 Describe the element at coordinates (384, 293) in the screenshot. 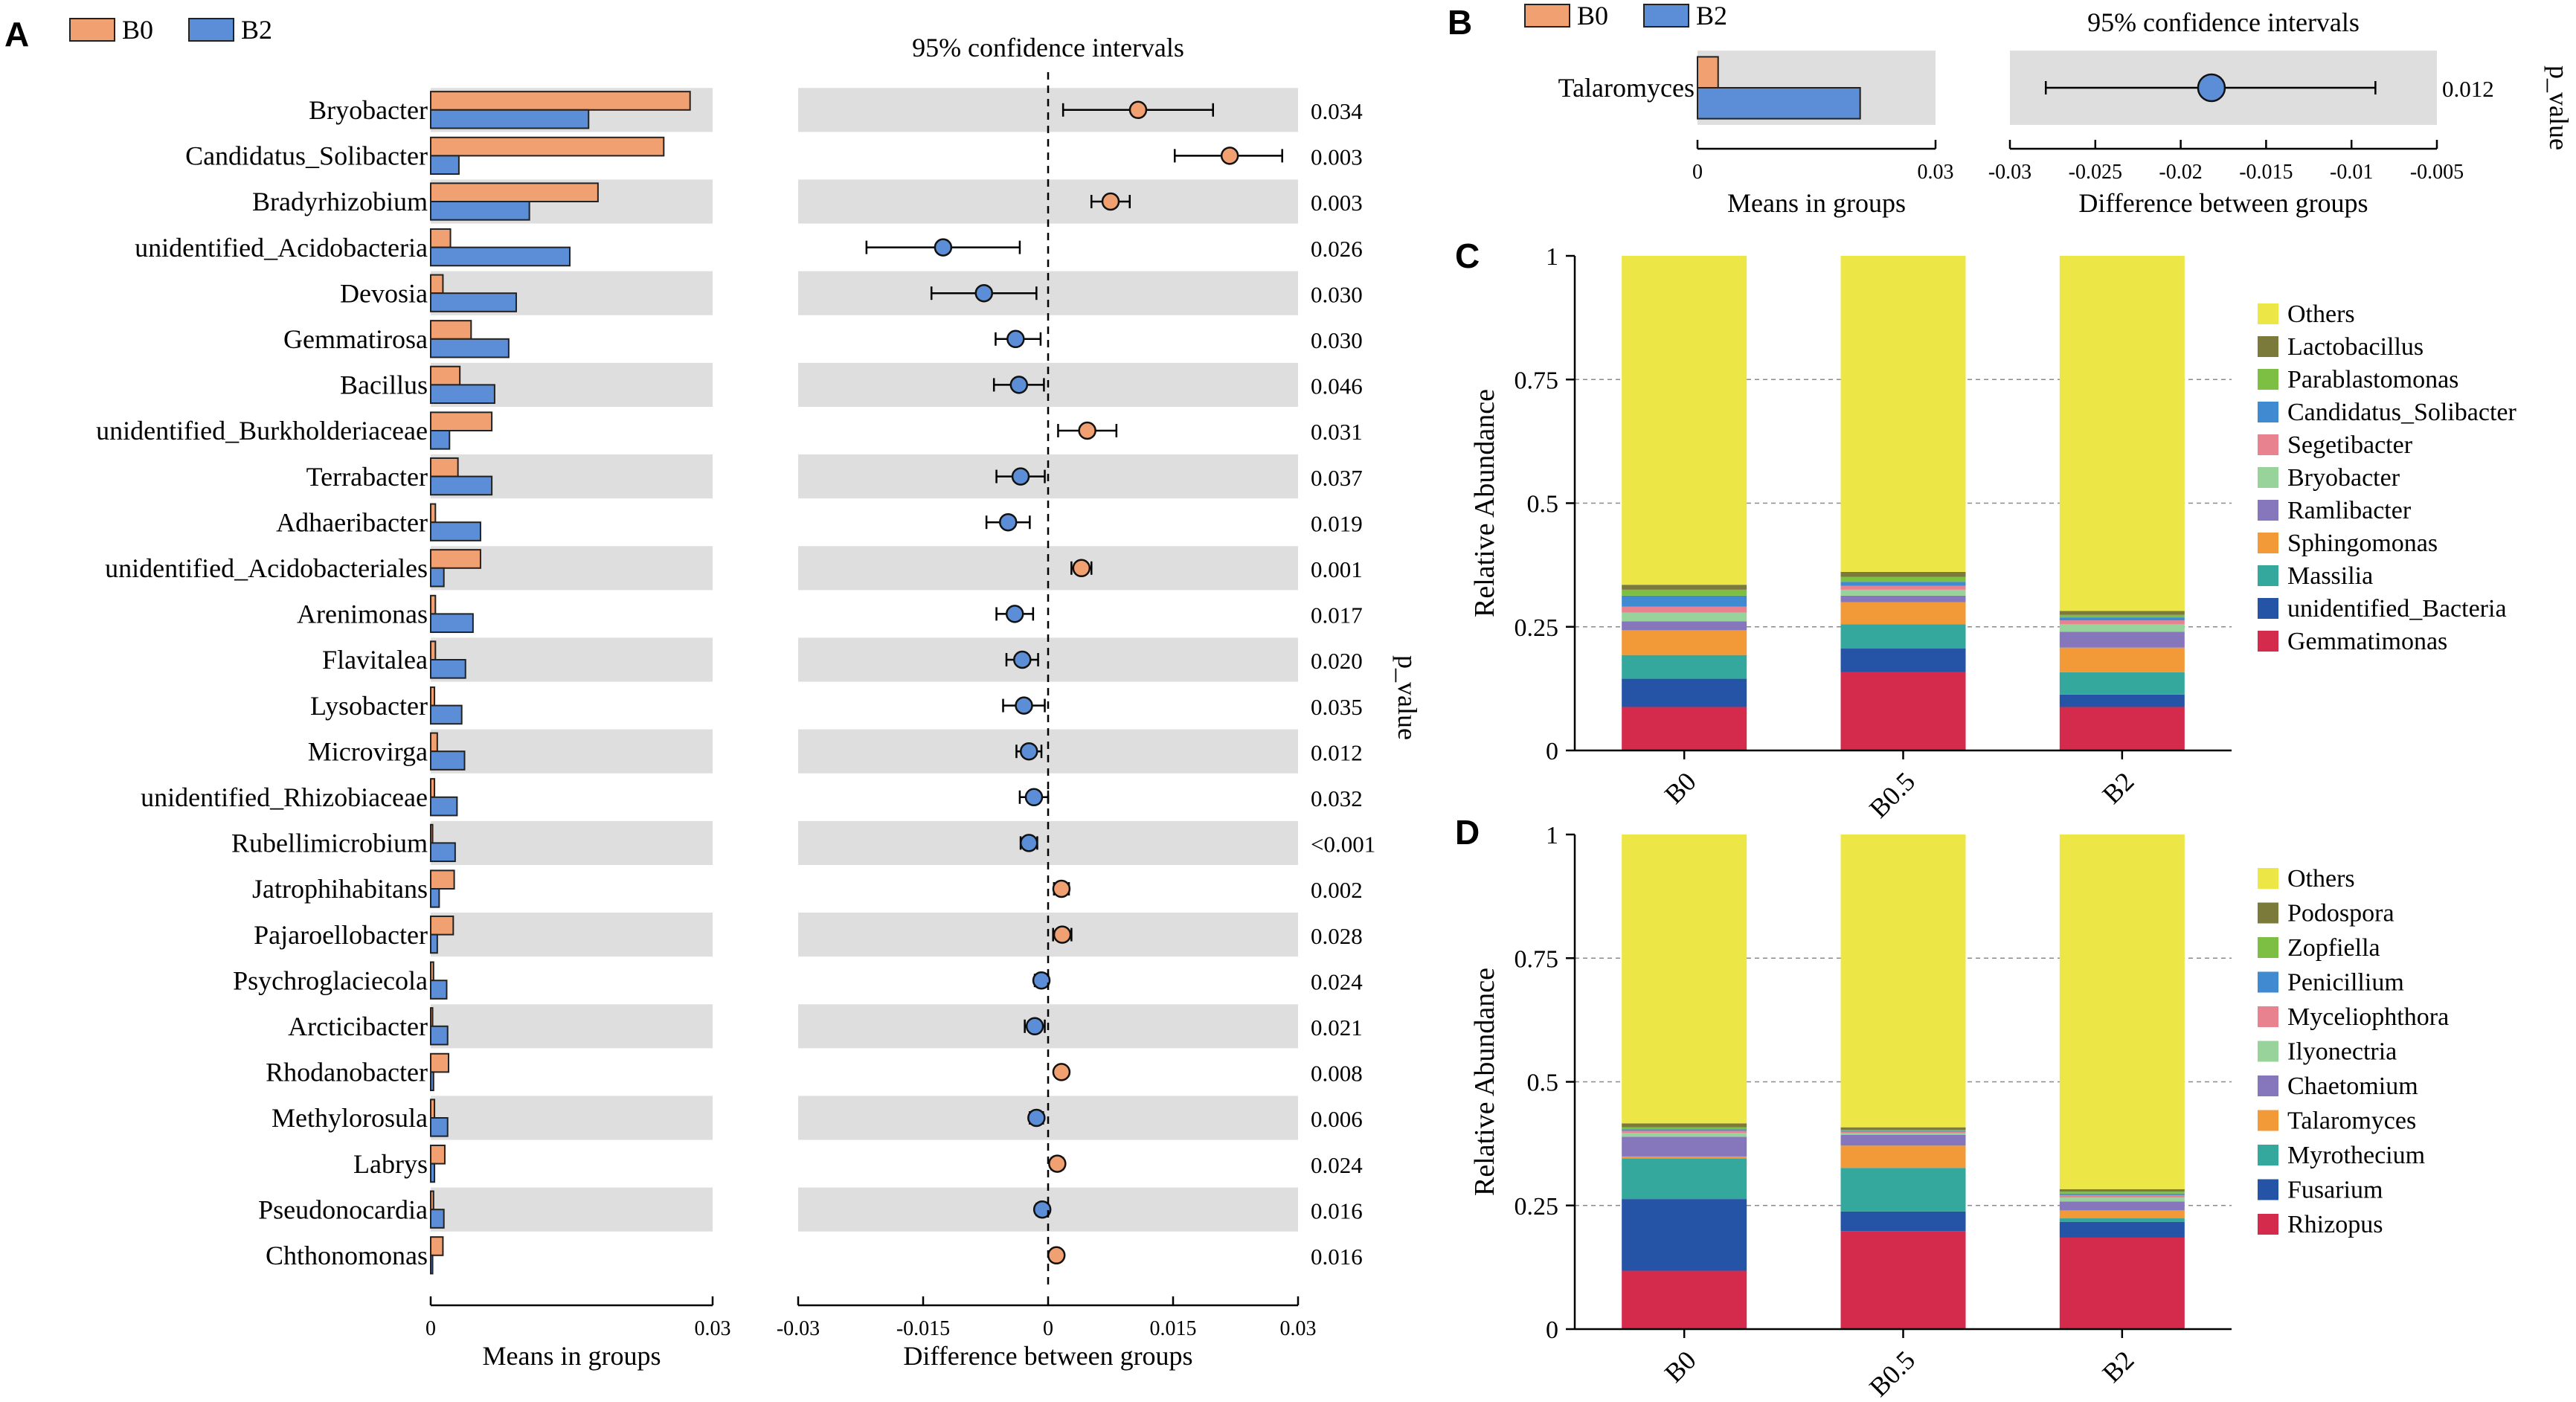

I see `category-label: Devosia` at that location.